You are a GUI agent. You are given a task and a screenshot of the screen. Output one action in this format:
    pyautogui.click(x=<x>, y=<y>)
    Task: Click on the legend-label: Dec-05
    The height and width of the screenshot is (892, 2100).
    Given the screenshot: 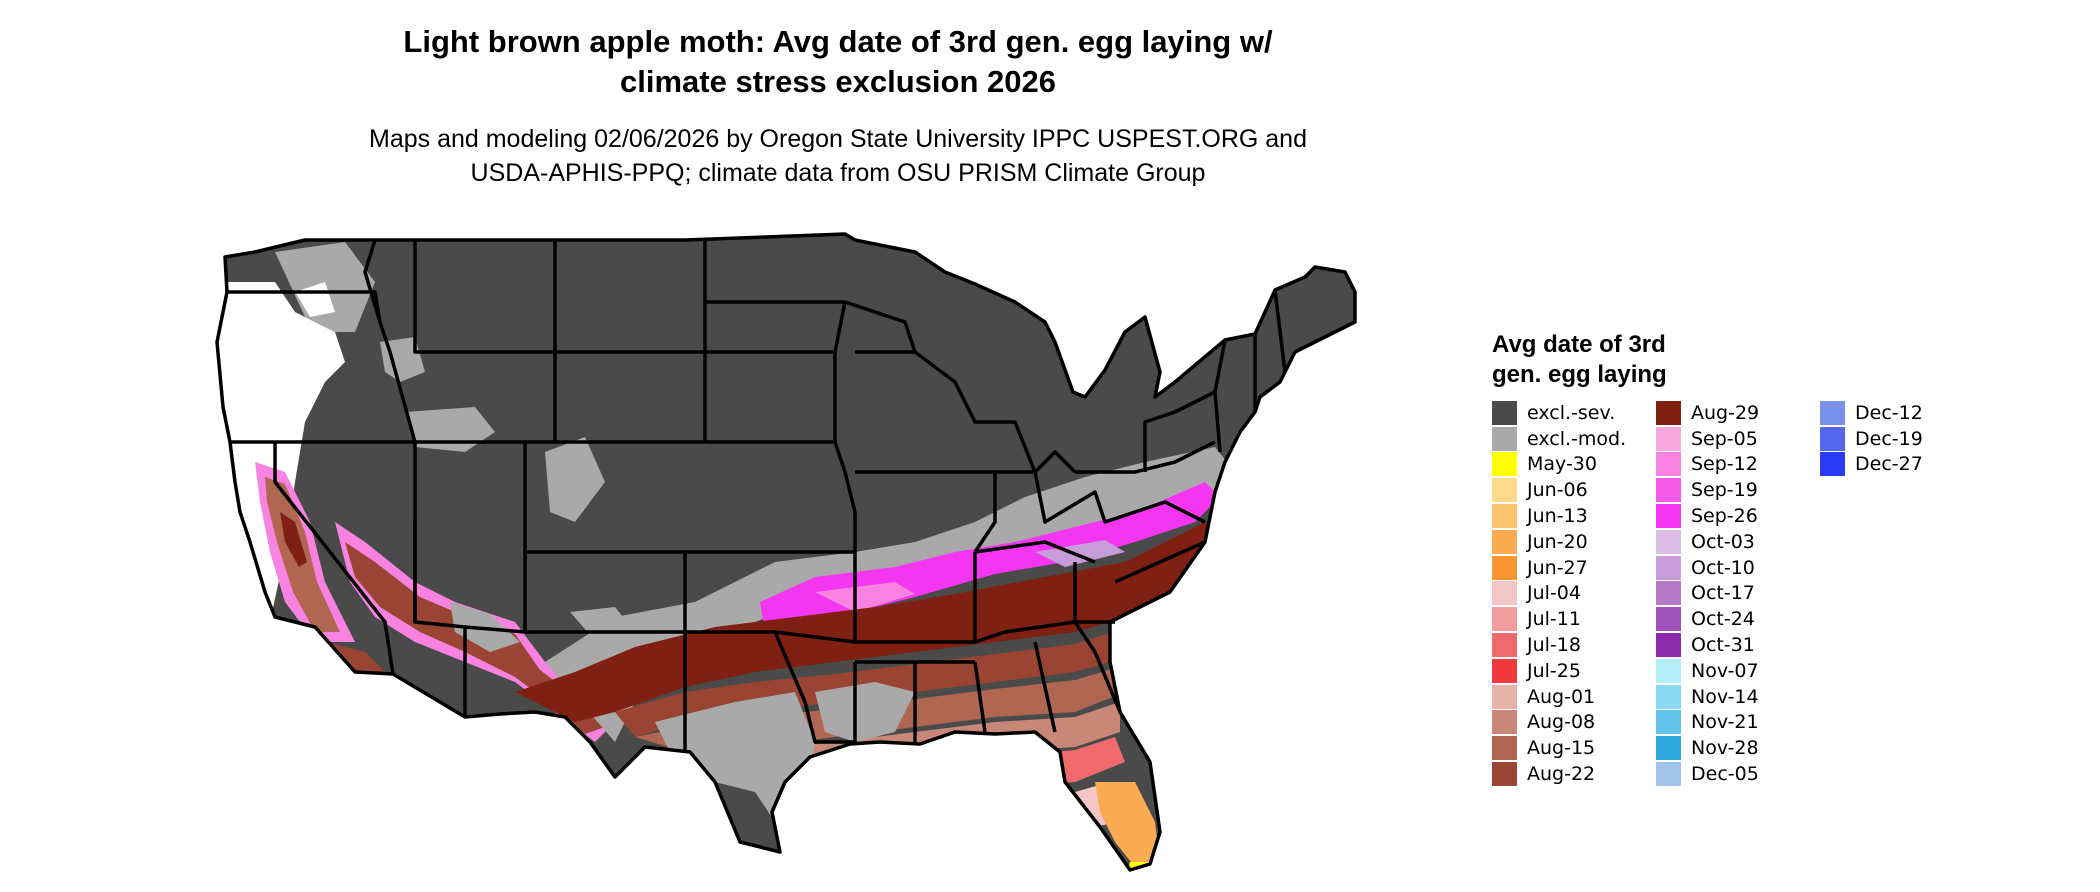 What is the action you would take?
    pyautogui.click(x=1725, y=774)
    